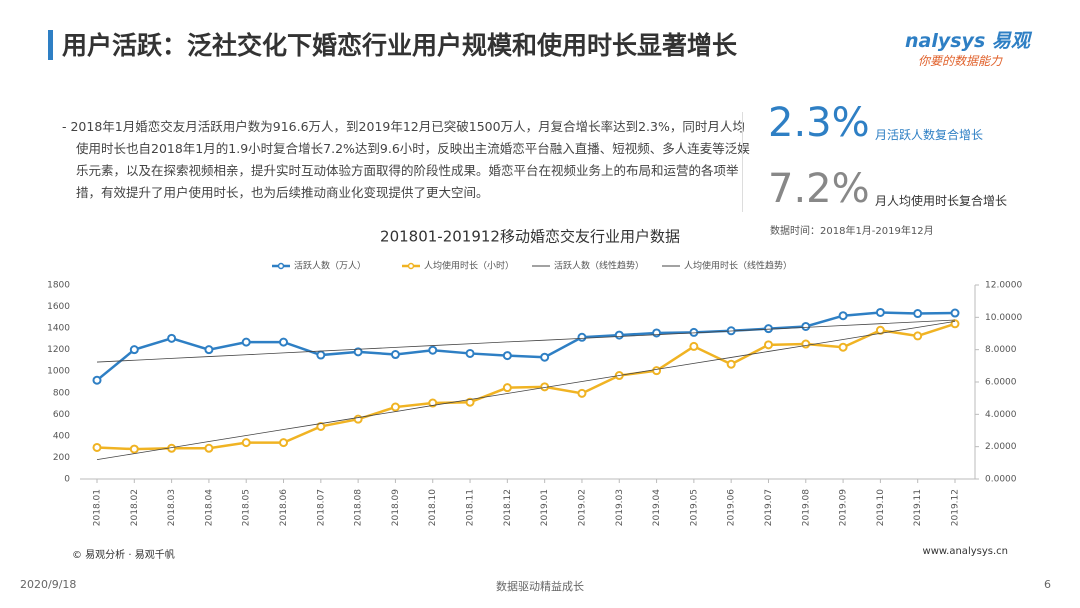  I want to click on y-tick-label: 200, so click(61, 458).